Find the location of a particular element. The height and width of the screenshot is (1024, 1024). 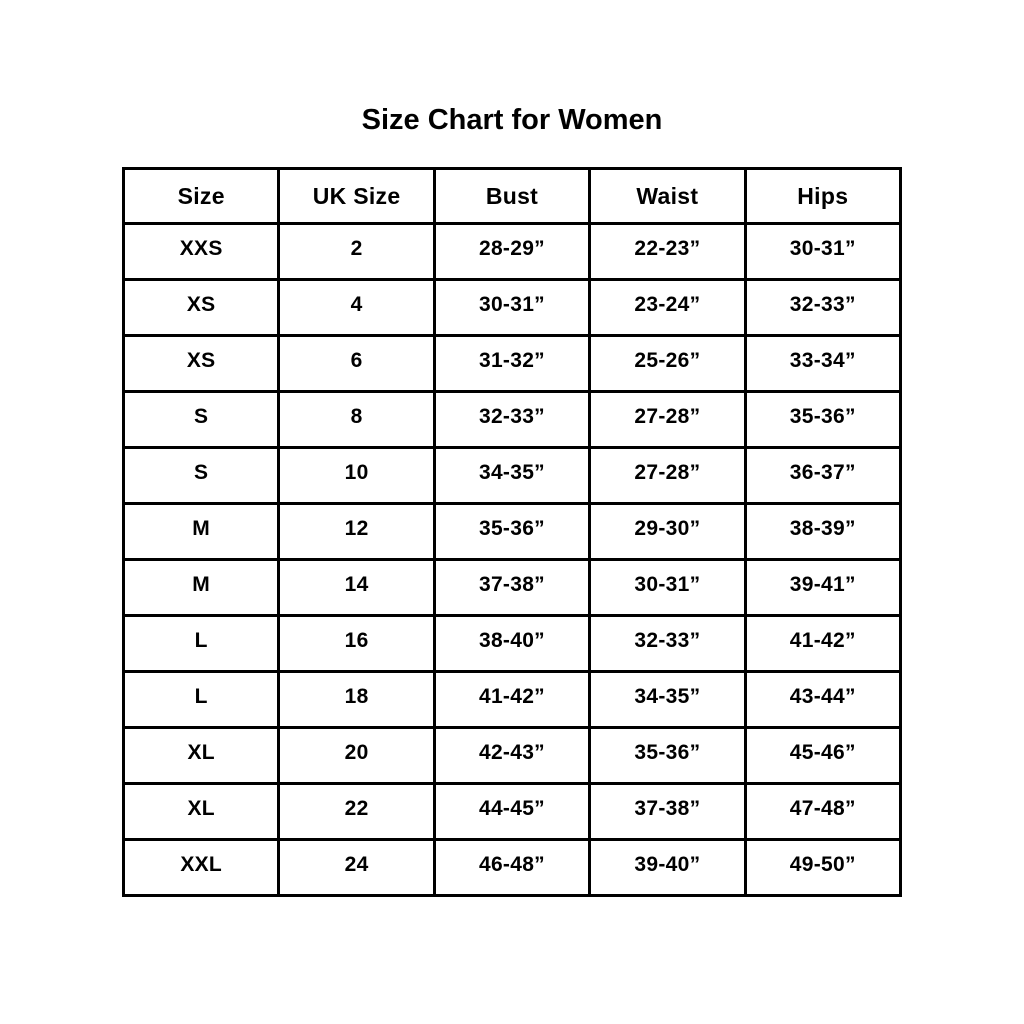

column-header-hips: Hips is located at coordinates (823, 196).